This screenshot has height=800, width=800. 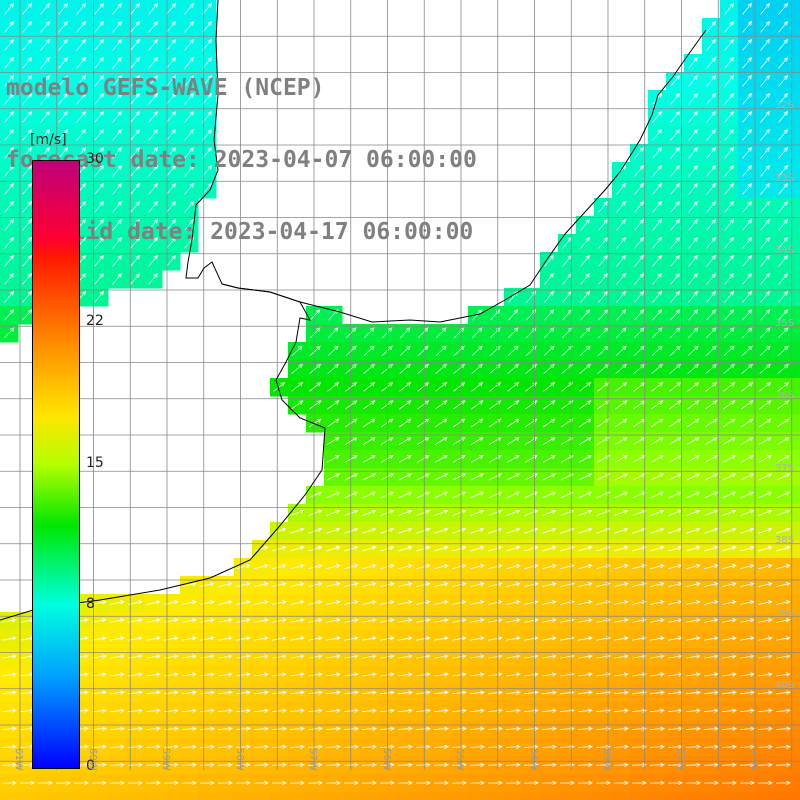 I want to click on longitude-label: 54W, so click(x=533, y=759).